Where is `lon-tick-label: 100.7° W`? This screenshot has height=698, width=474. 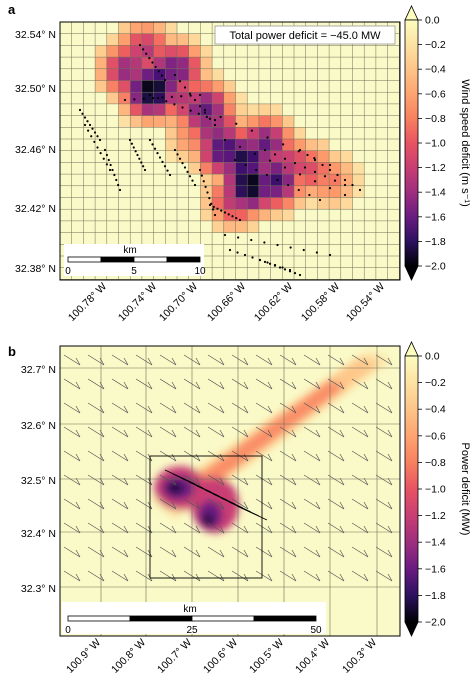
lon-tick-label: 100.7° W is located at coordinates (174, 656).